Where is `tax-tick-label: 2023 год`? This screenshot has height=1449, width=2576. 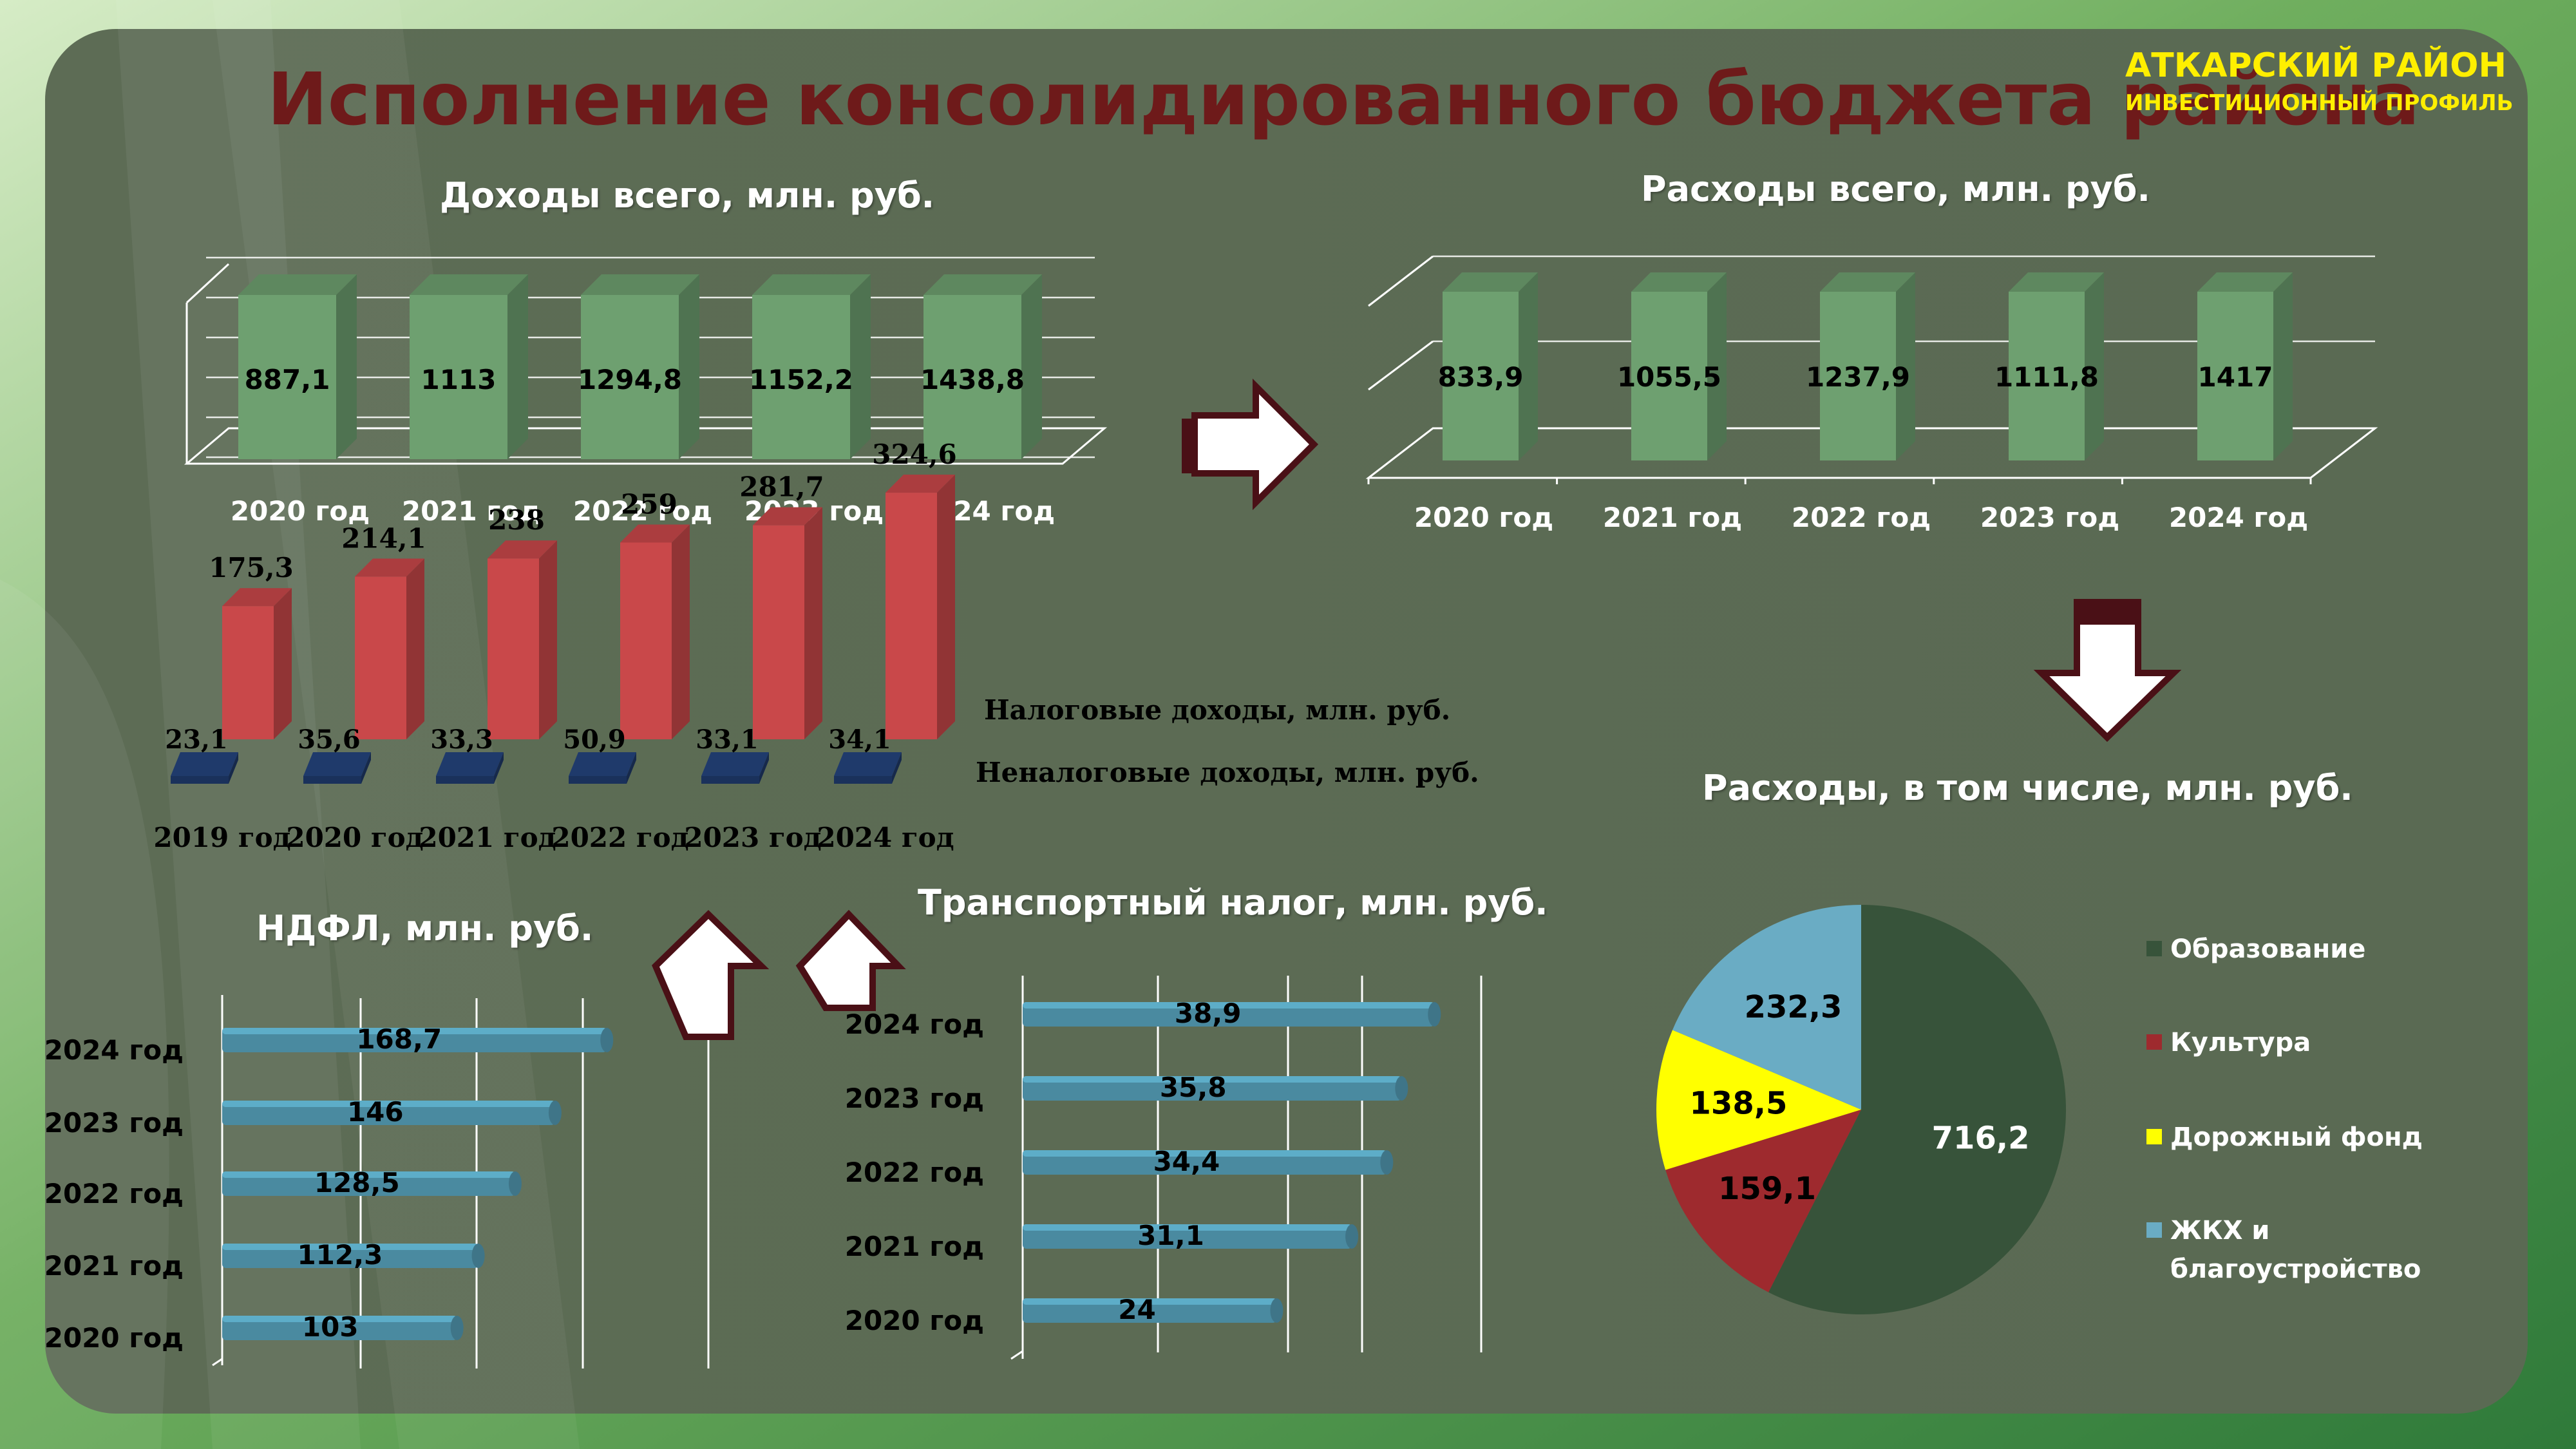 tax-tick-label: 2023 год is located at coordinates (752, 838).